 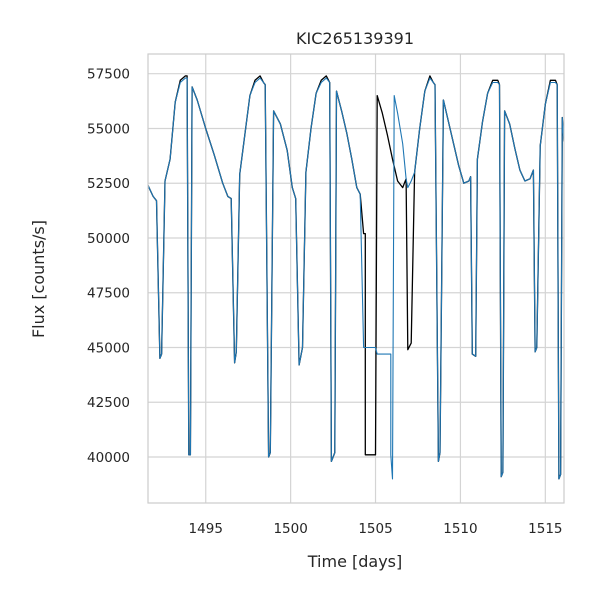 I want to click on y-tick-label: 47500, so click(x=108, y=294).